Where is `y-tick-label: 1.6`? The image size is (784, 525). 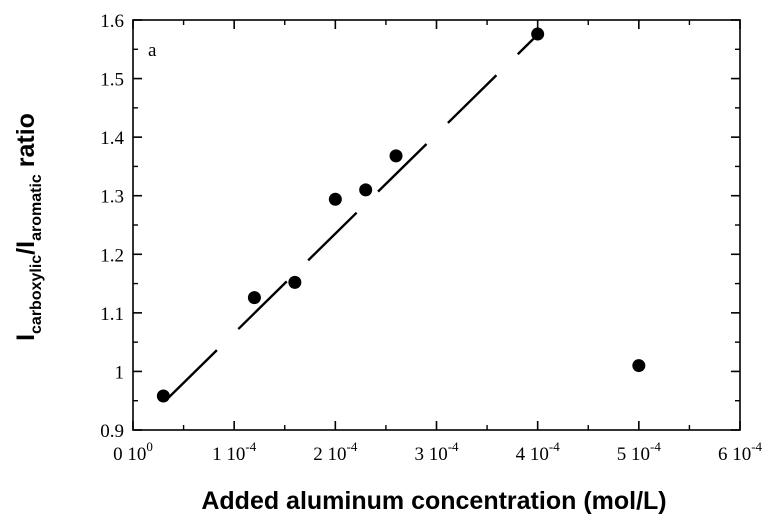
y-tick-label: 1.6 is located at coordinates (112, 21).